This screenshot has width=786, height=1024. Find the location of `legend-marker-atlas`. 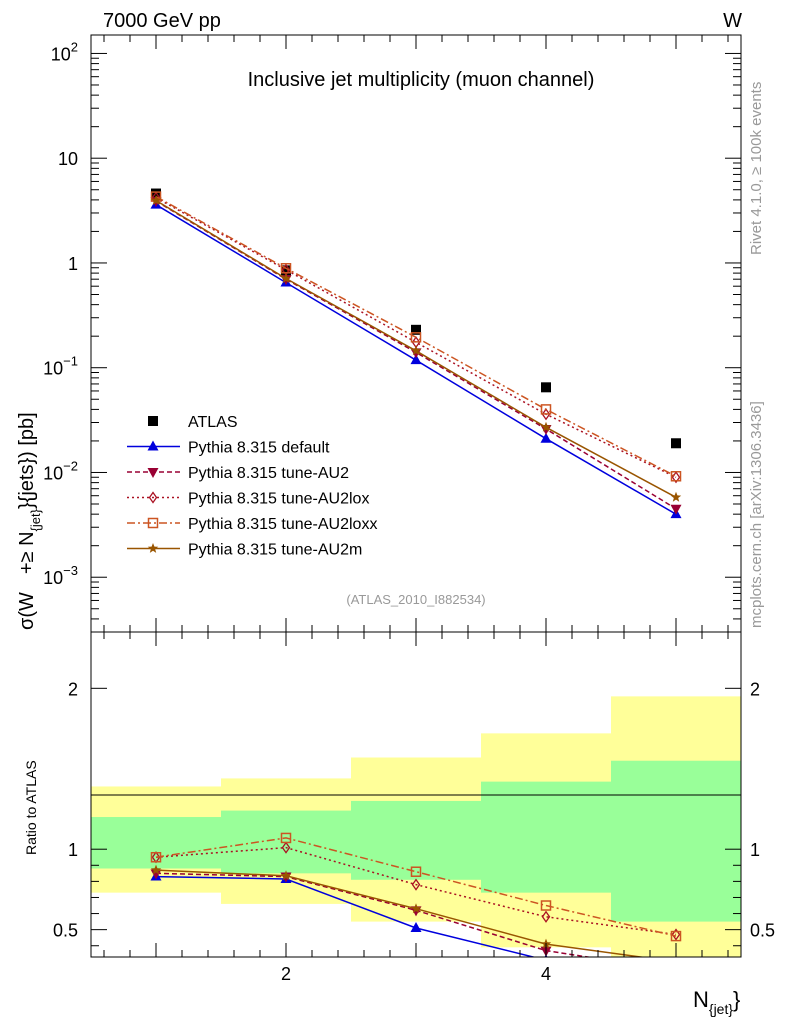

legend-marker-atlas is located at coordinates (153, 421).